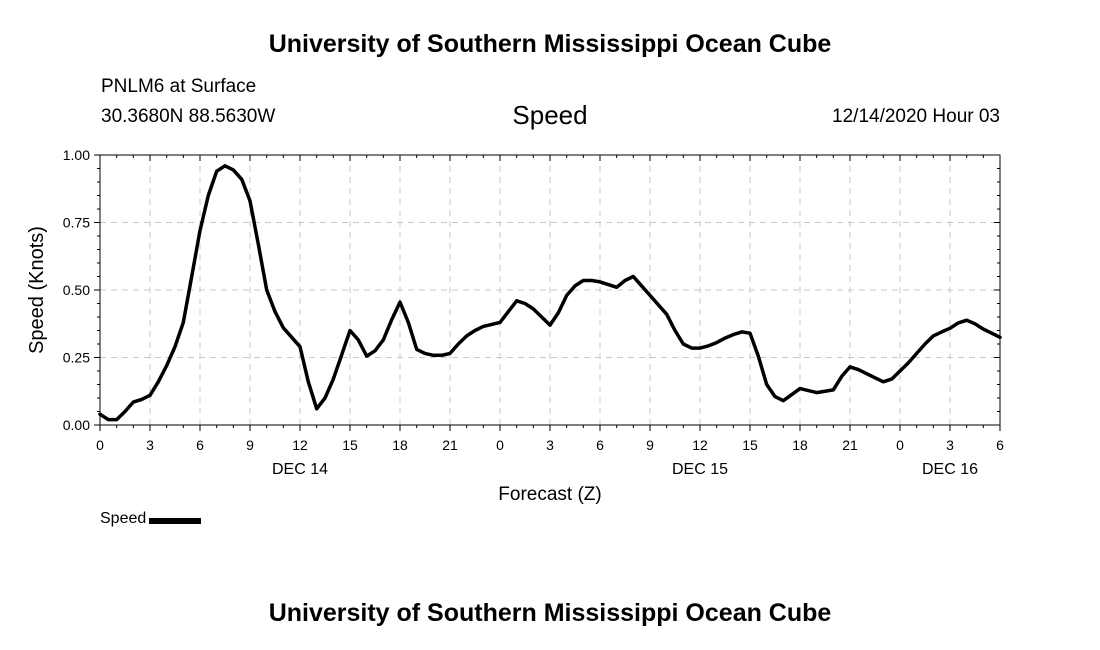  I want to click on x-tick-label: 18, so click(800, 445).